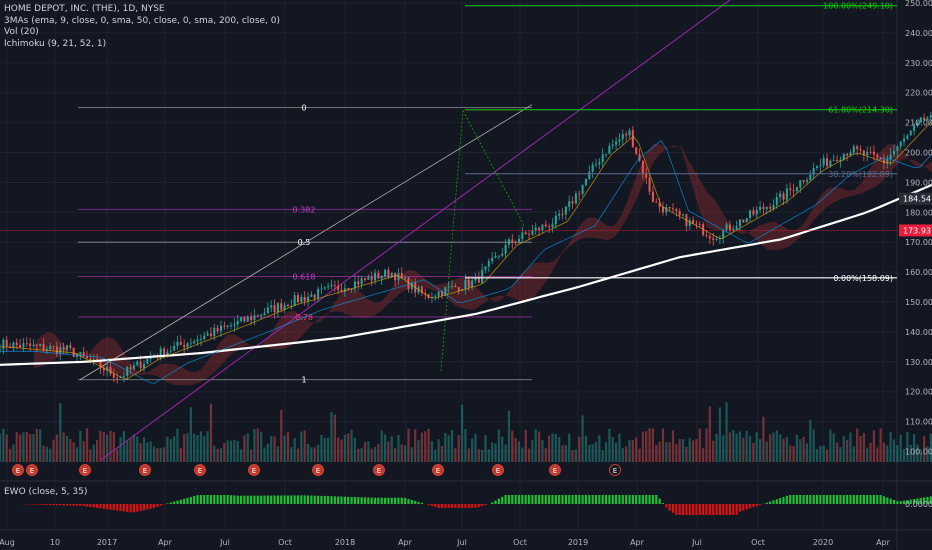 This screenshot has height=550, width=932. What do you see at coordinates (224, 542) in the screenshot?
I see `time-tick-label: Jul` at bounding box center [224, 542].